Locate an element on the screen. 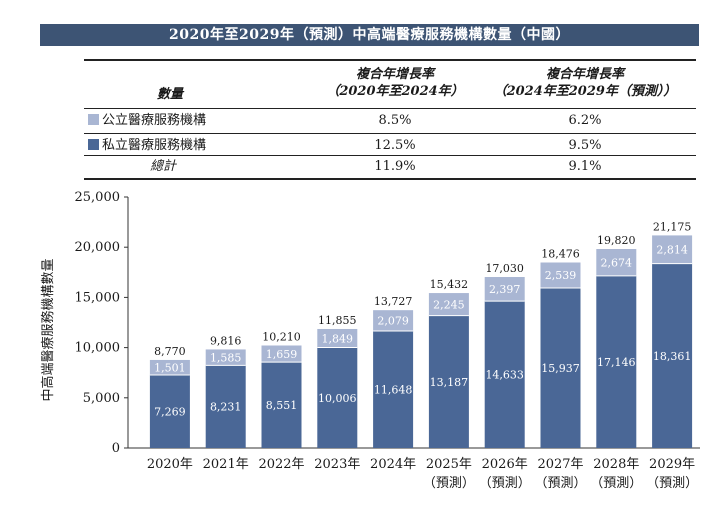 Image resolution: width=723 pixels, height=511 pixels. label-public: 1,585 is located at coordinates (226, 357).